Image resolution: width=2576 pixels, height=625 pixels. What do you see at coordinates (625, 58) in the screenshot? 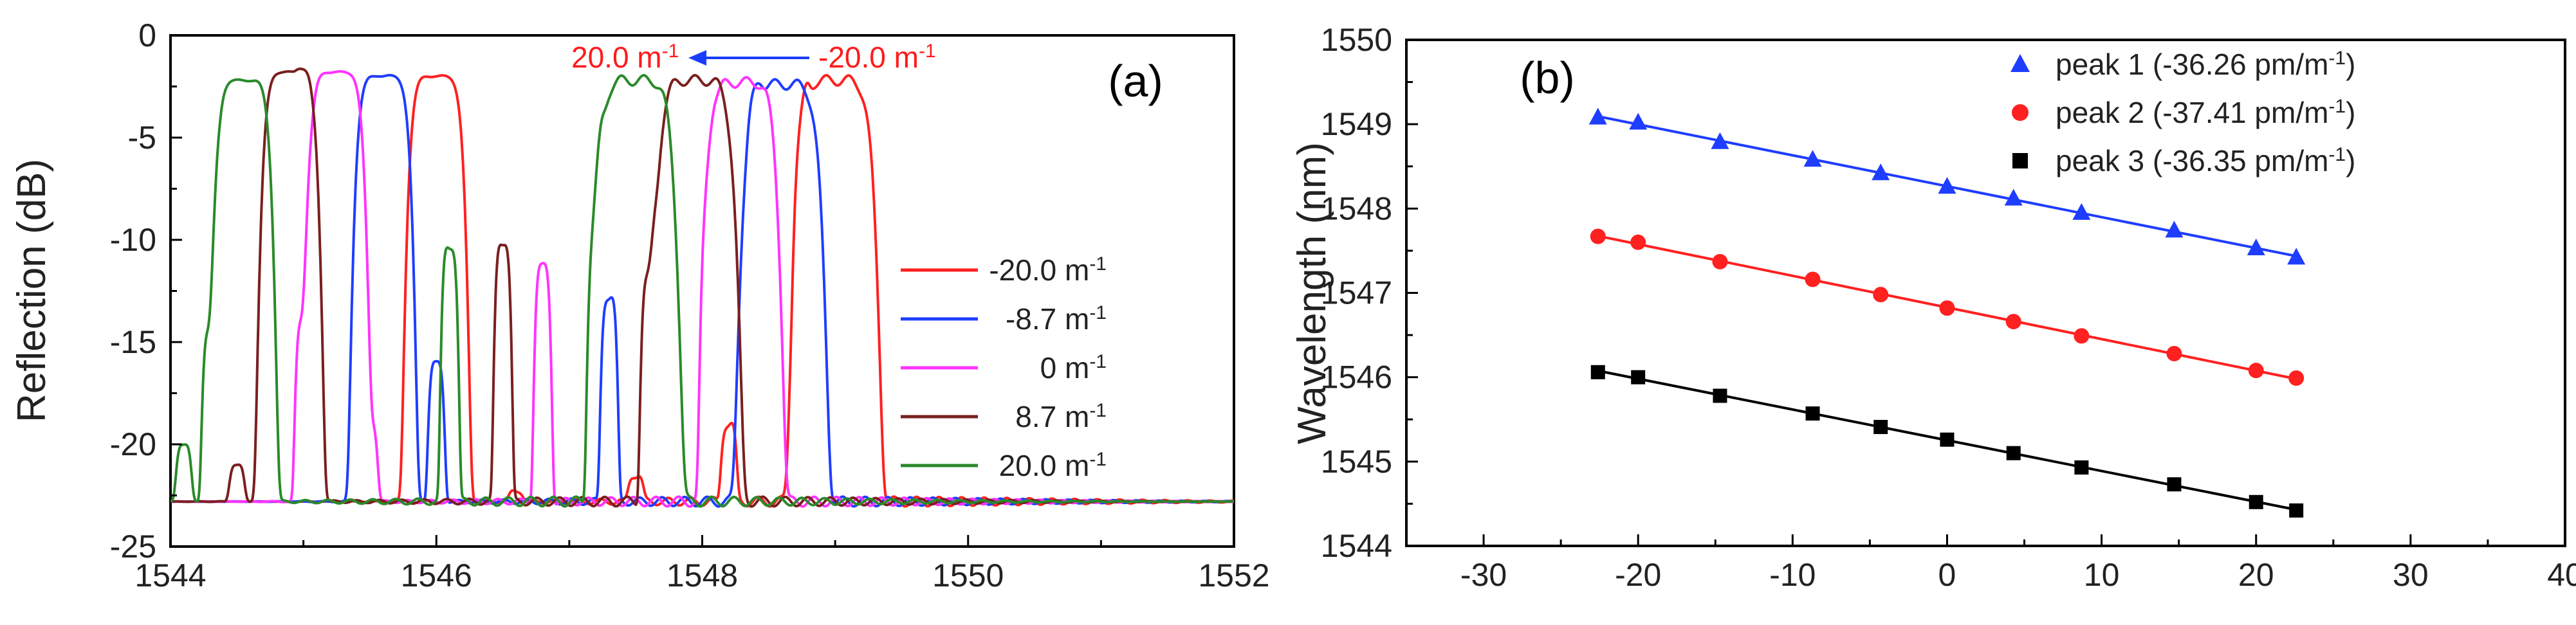
I see `annotation-left: 20.0 m-1` at bounding box center [625, 58].